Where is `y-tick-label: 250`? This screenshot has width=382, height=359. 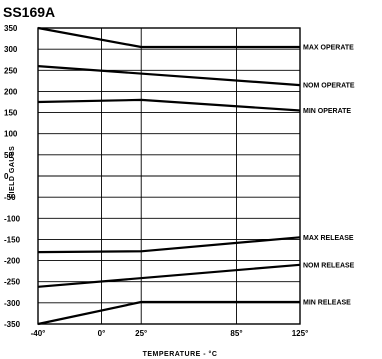
y-tick-label: 250 is located at coordinates (11, 70).